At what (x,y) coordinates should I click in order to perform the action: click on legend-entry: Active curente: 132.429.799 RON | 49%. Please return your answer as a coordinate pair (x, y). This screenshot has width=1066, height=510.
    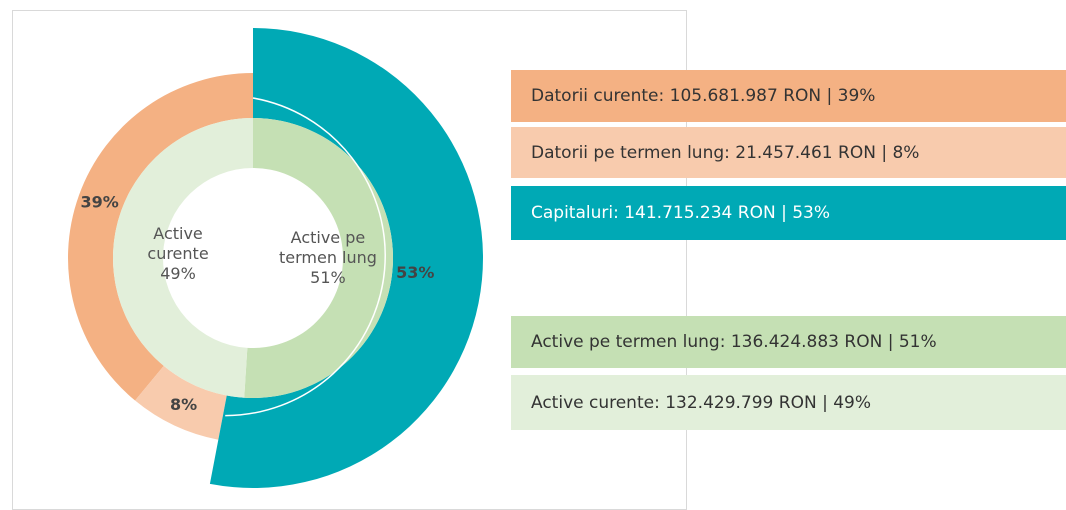
    Looking at the image, I should click on (788, 402).